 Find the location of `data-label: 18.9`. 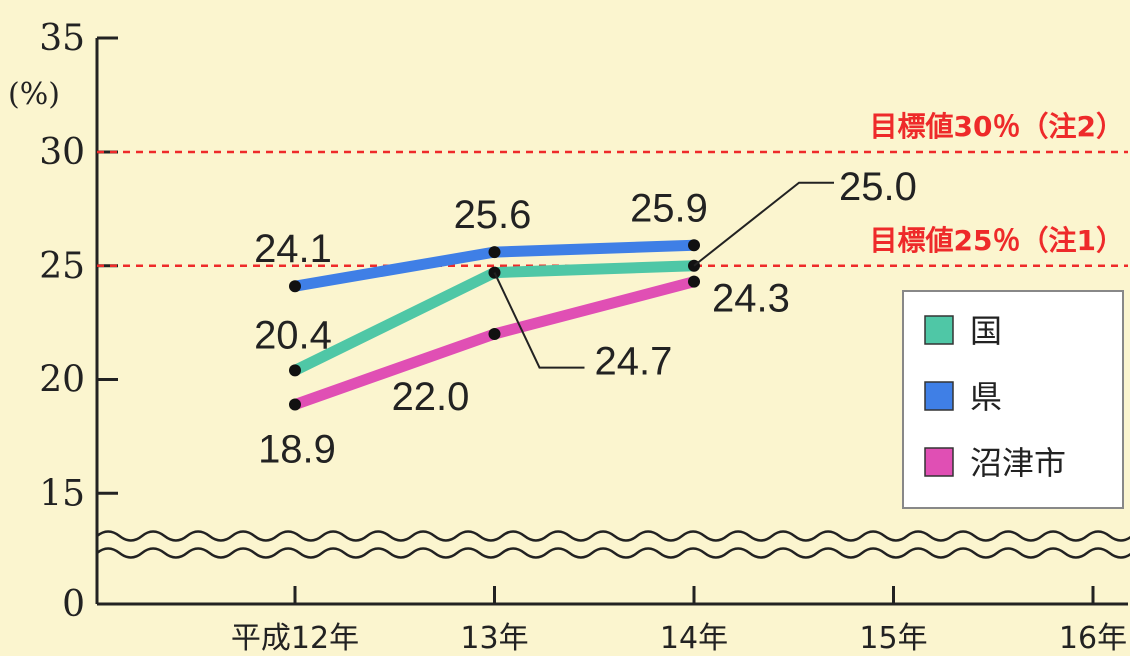

data-label: 18.9 is located at coordinates (297, 450).